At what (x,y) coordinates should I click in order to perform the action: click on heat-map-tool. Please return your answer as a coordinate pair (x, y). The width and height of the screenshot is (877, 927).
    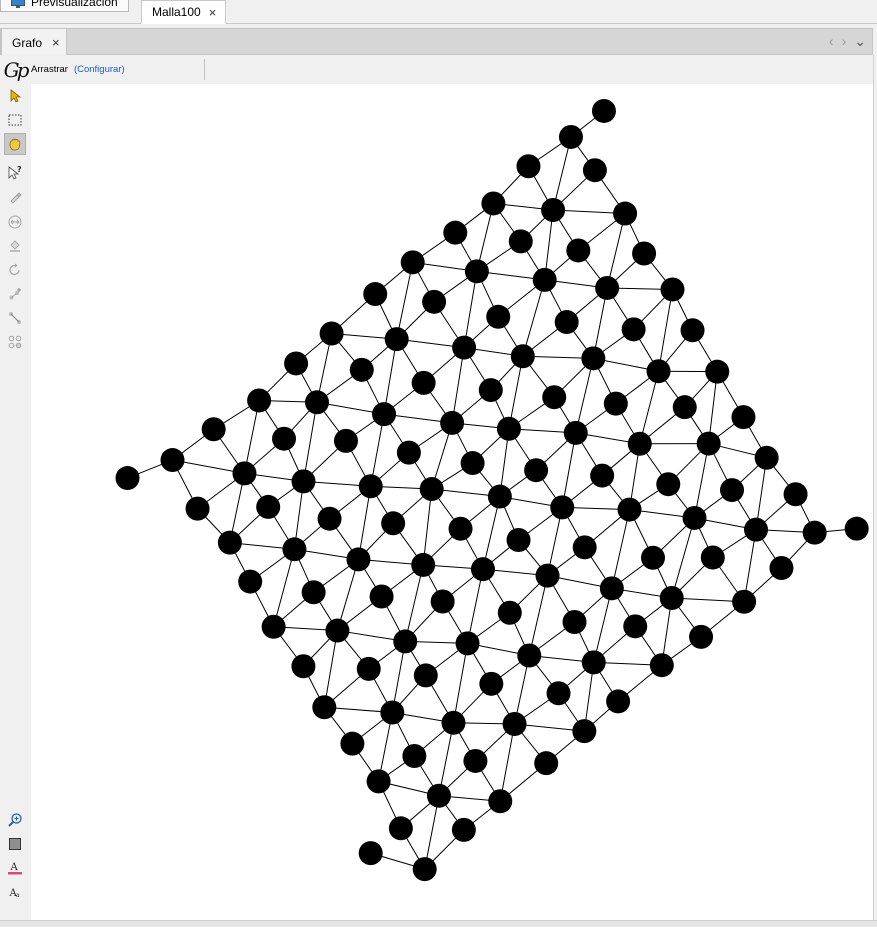
    Looking at the image, I should click on (15, 342).